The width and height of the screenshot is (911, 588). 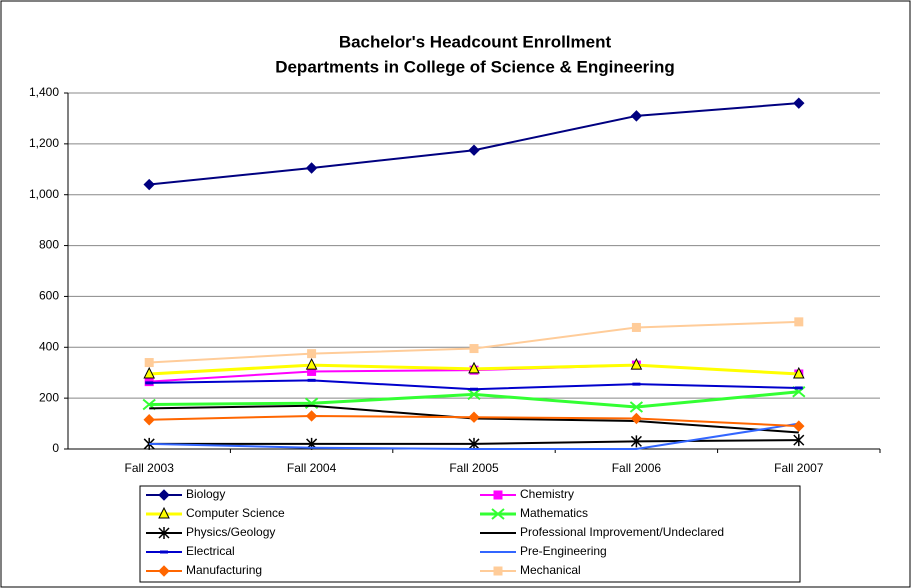 I want to click on x-tick-label: Fall 2006, so click(x=637, y=468).